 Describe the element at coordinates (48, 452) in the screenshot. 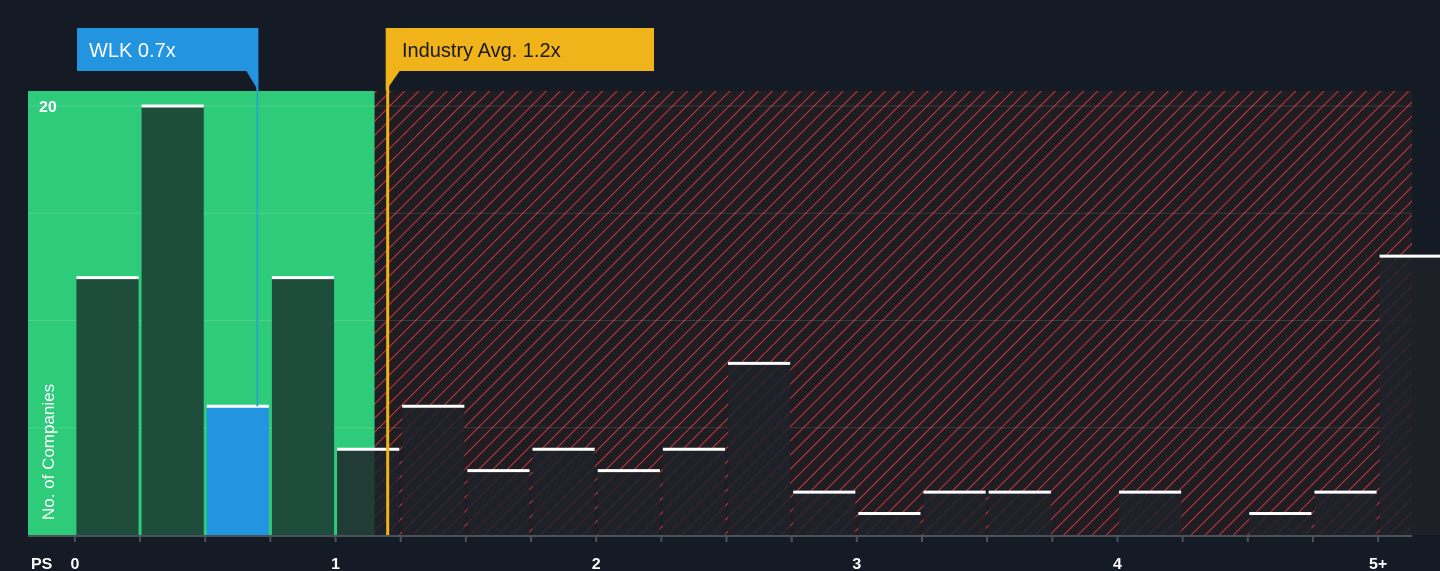

I see `y-axis-title: No. of Companies` at that location.